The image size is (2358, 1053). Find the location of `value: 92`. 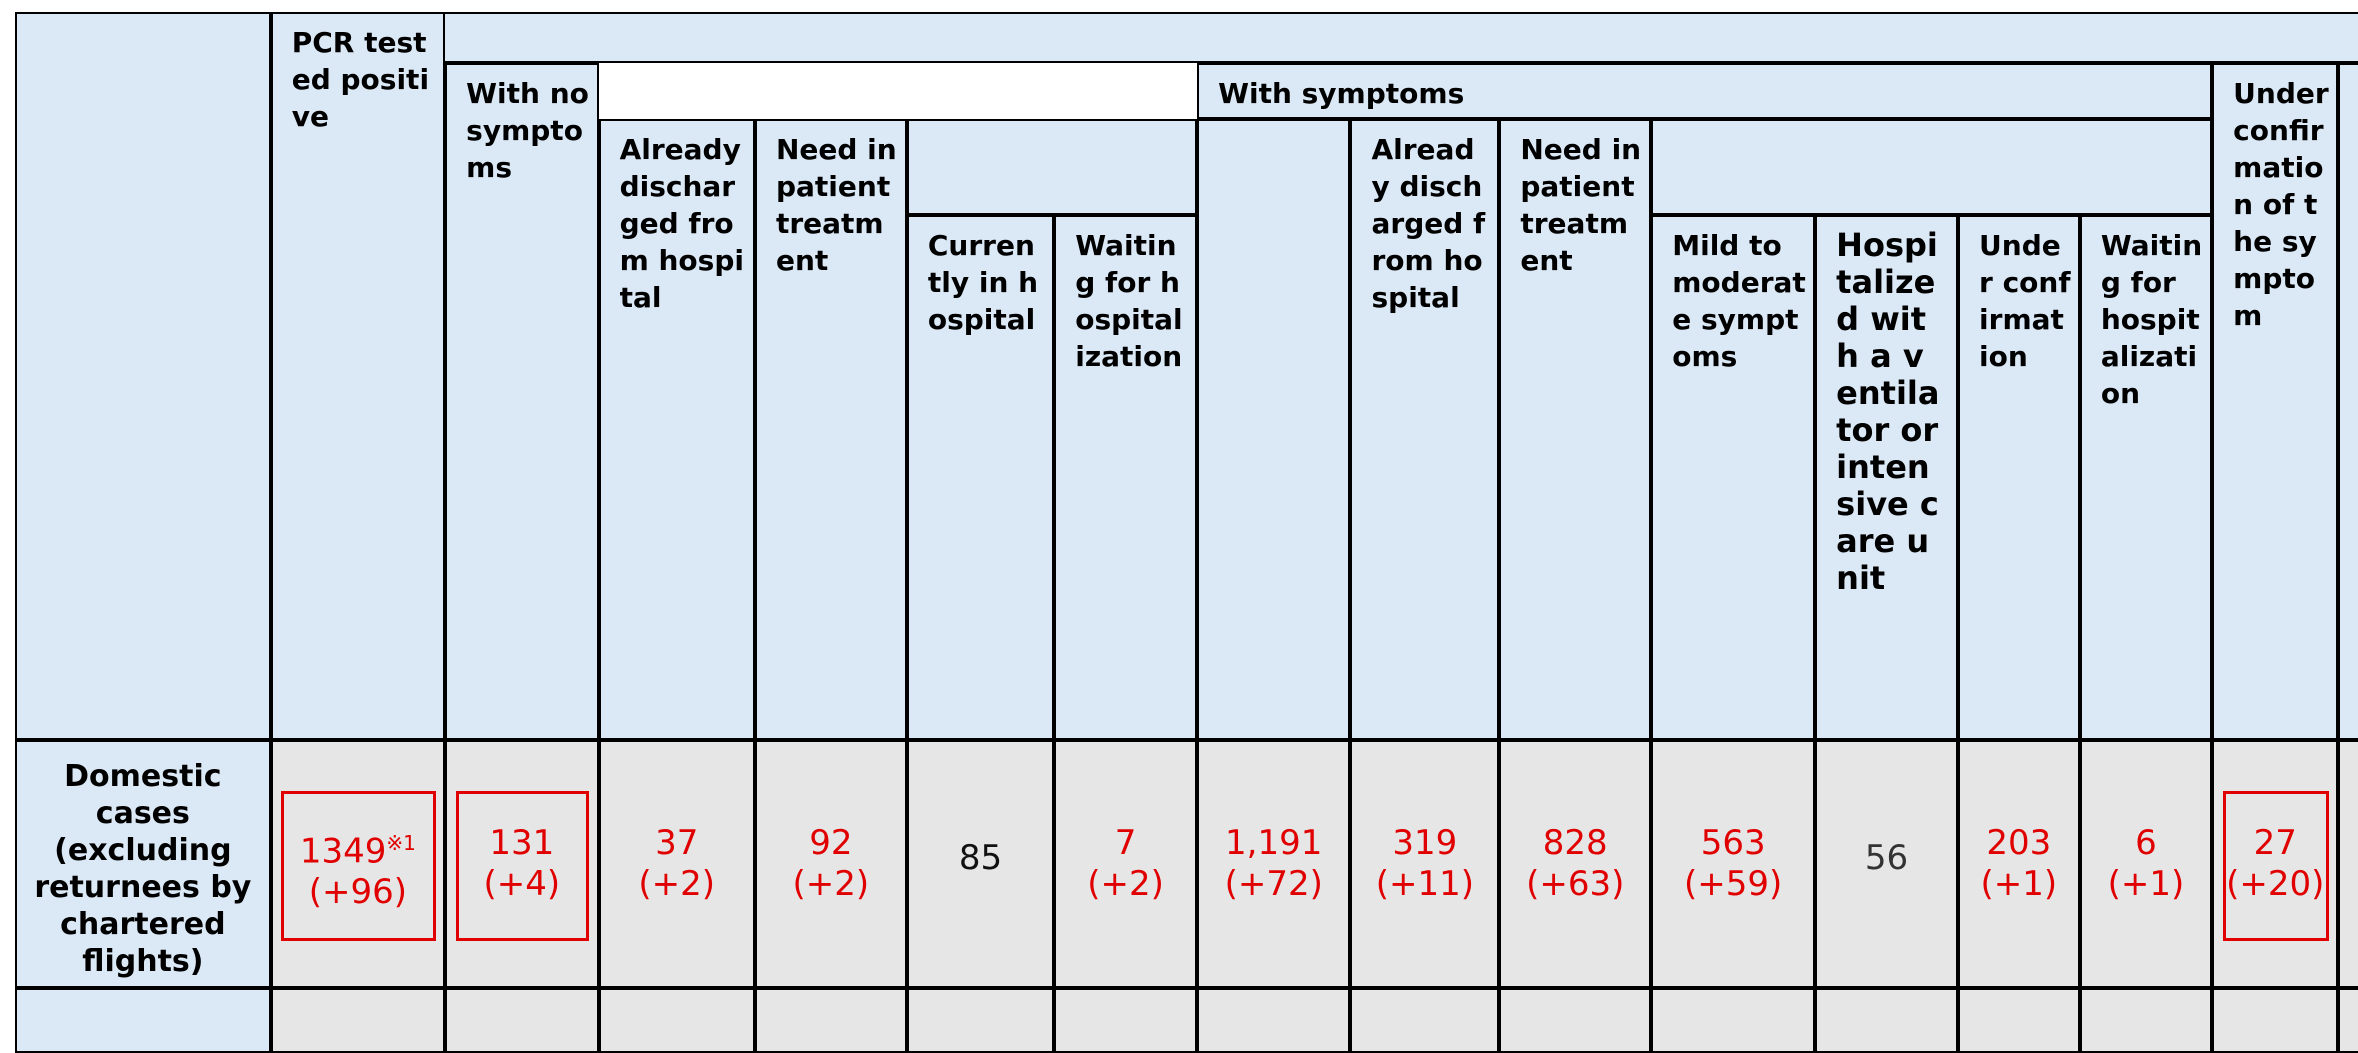

value: 92 is located at coordinates (831, 843).